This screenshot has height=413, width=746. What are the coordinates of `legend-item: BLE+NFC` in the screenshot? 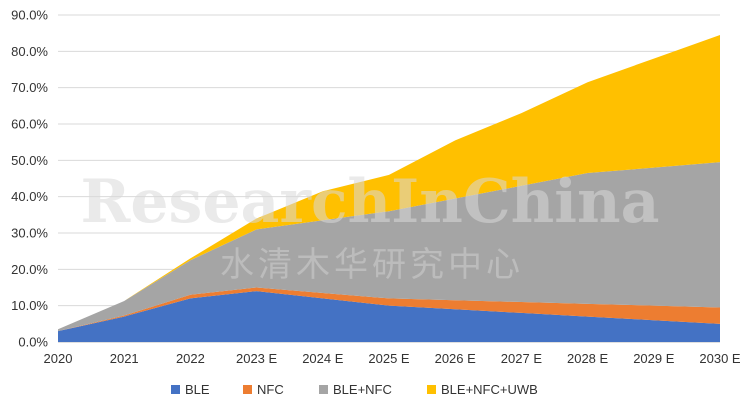 It's located at (355, 389).